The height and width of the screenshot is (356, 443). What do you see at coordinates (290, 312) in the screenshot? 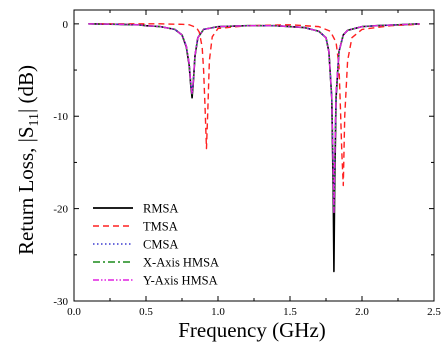
I see `x-tick-label: 1.5` at bounding box center [290, 312].